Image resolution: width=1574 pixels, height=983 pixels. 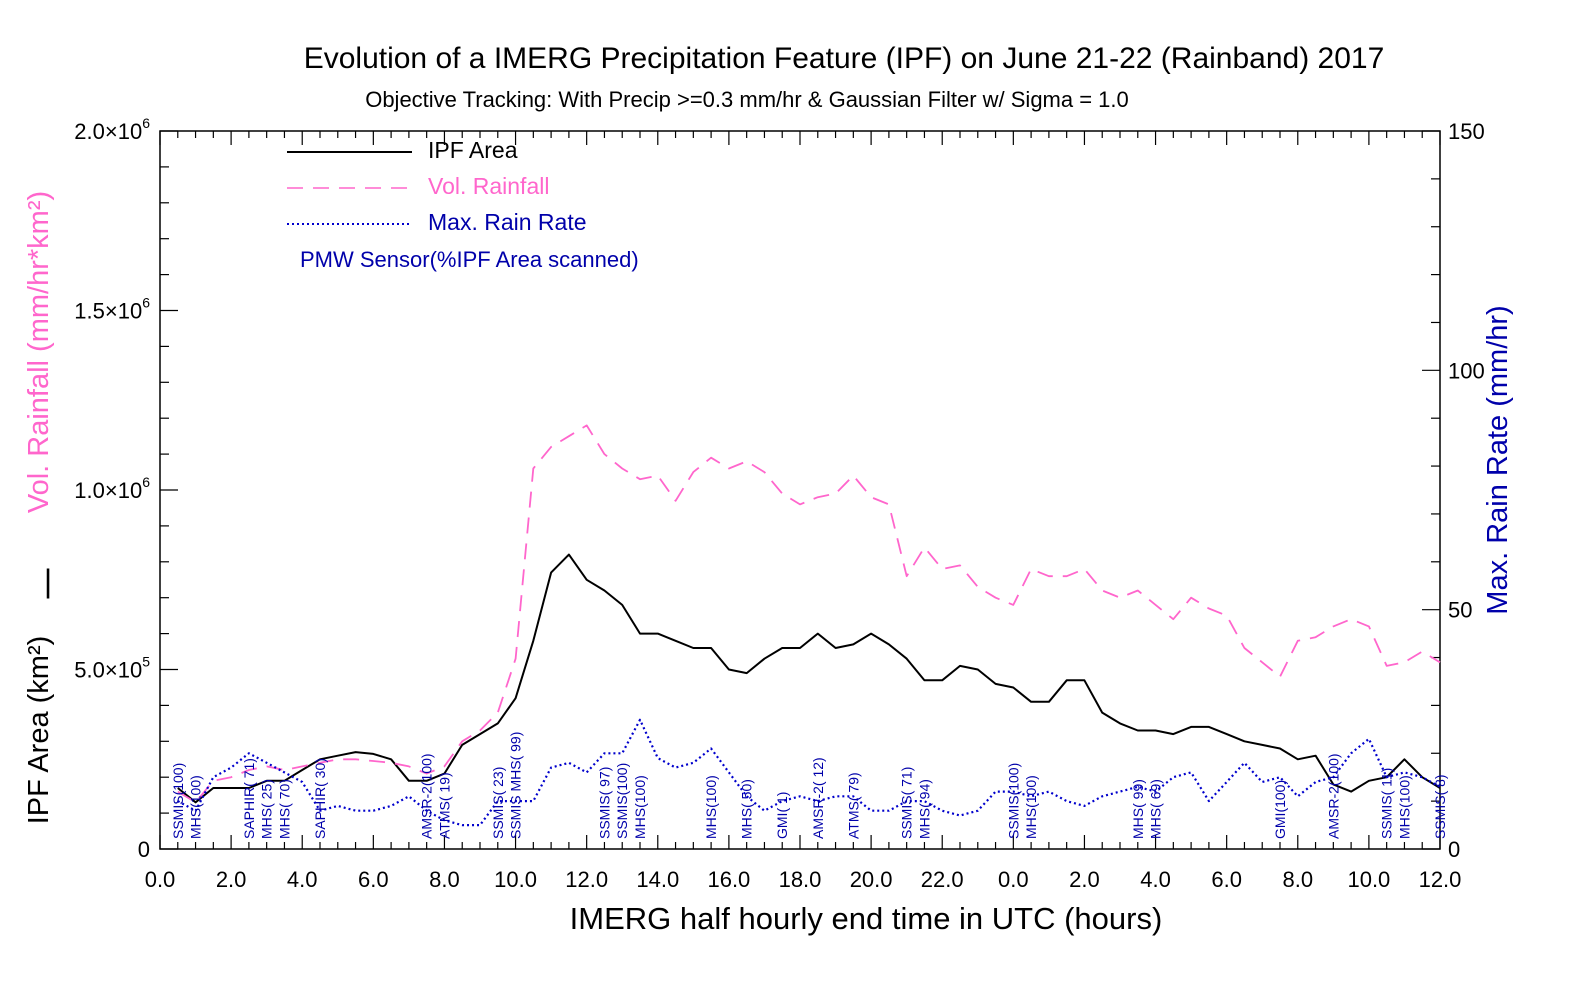 What do you see at coordinates (728, 879) in the screenshot?
I see `x-tick-label: 16.0` at bounding box center [728, 879].